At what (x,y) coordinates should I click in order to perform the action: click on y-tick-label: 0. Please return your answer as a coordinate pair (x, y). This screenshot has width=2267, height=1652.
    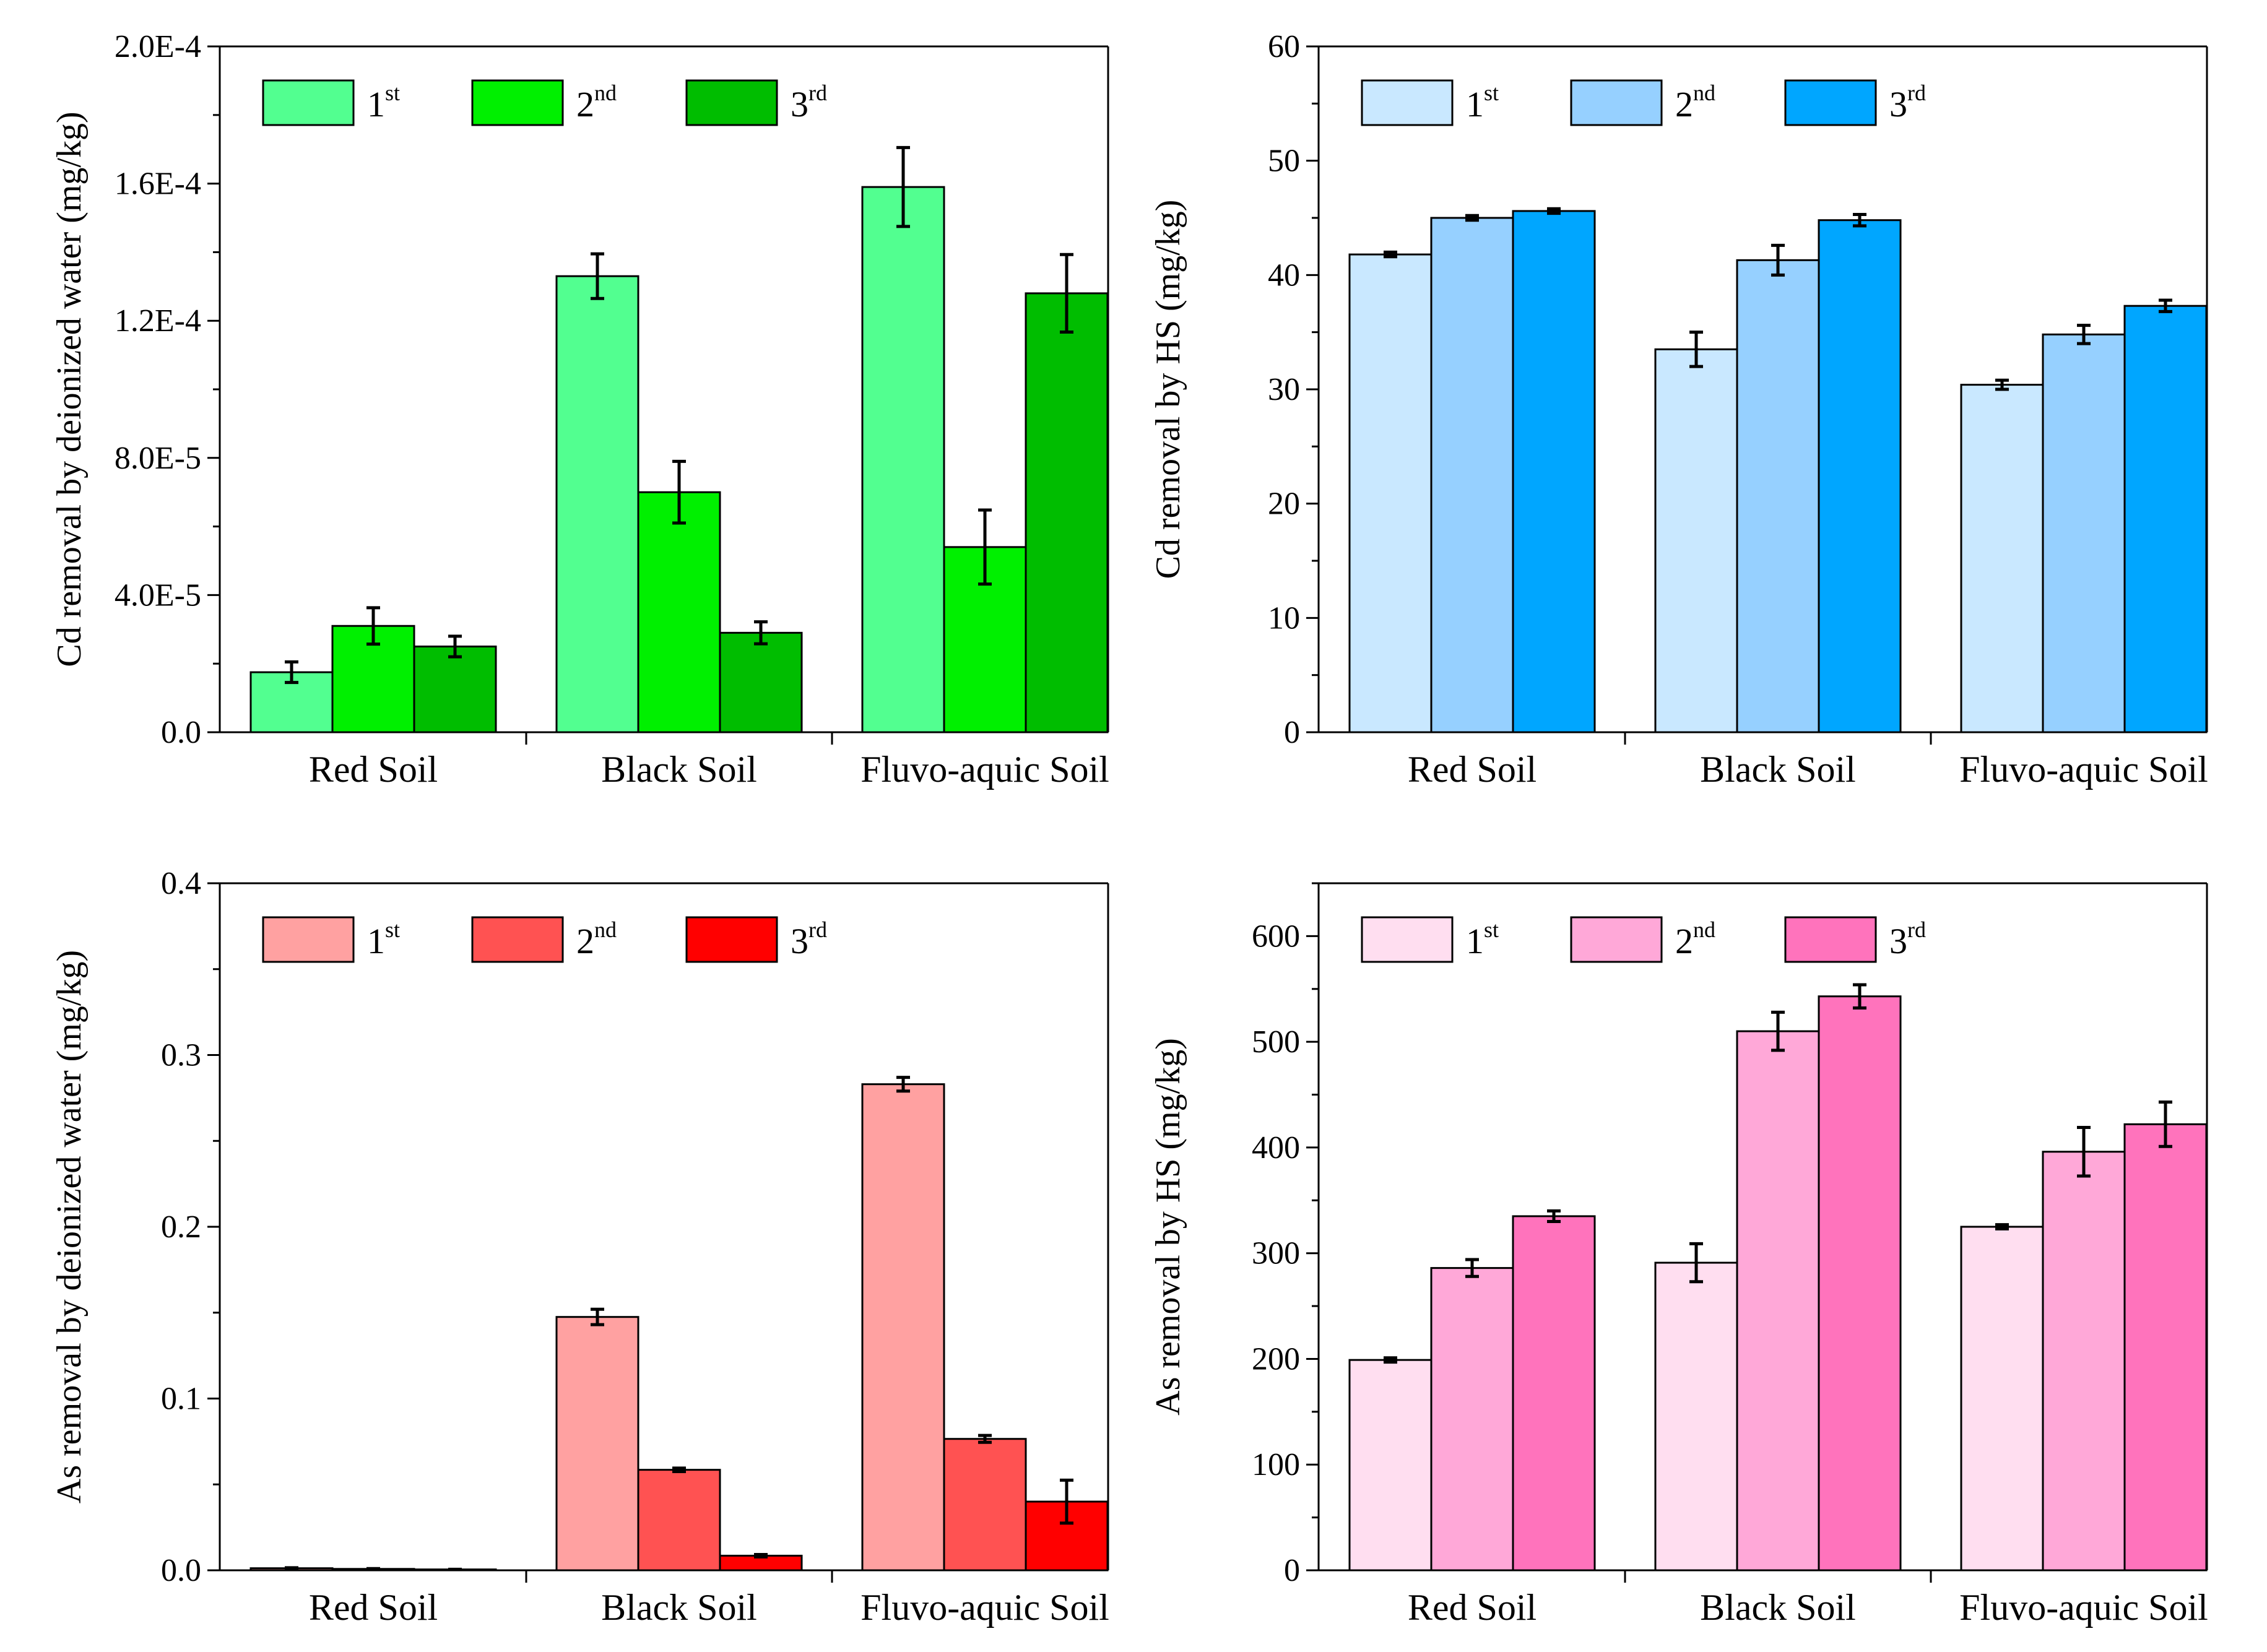
    Looking at the image, I should click on (1292, 1570).